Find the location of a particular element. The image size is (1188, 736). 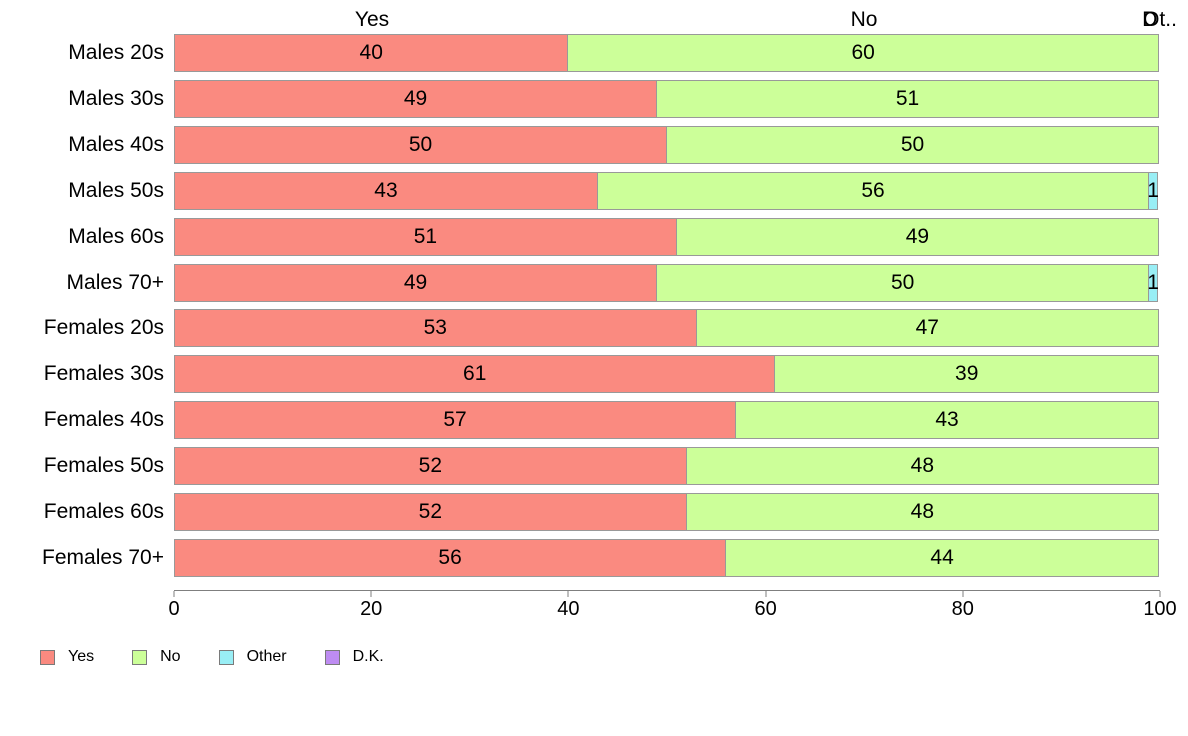

bar-segment-no: 43 is located at coordinates (947, 420).